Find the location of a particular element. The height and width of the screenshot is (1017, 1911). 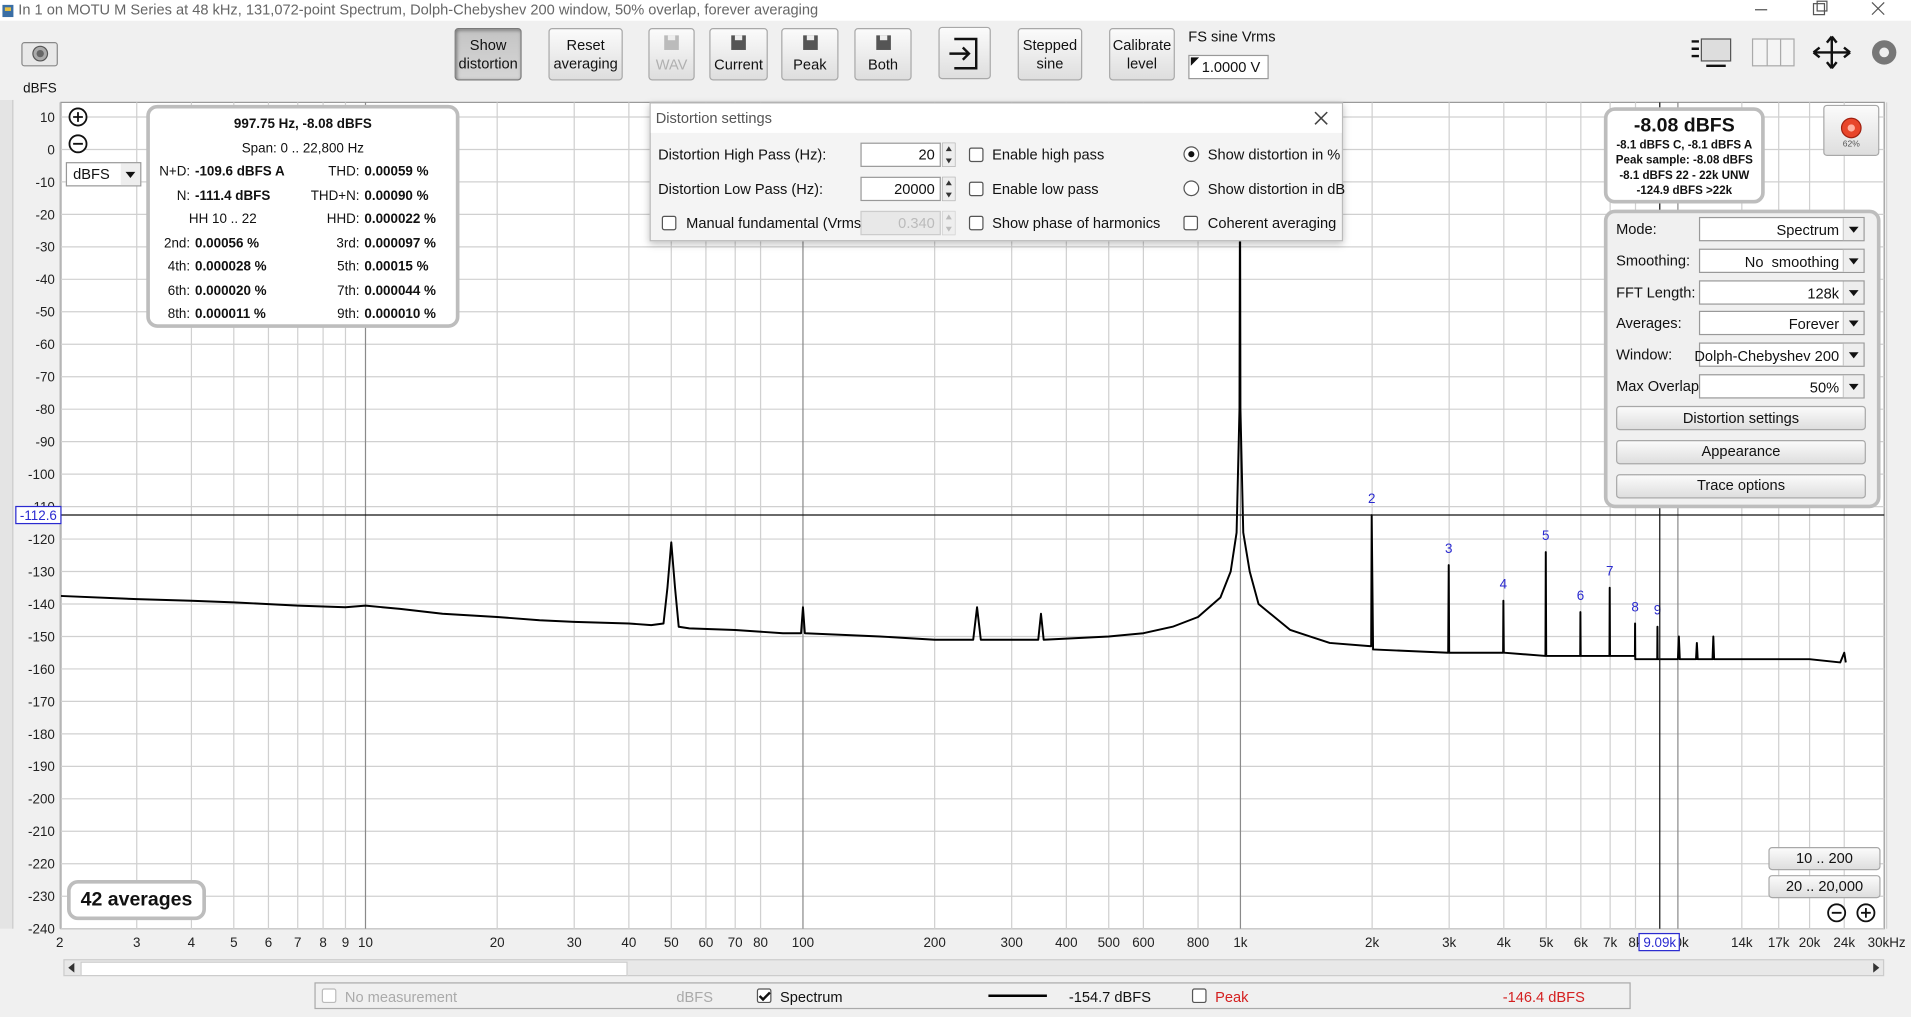

scrollbar-thumb is located at coordinates (354, 969).